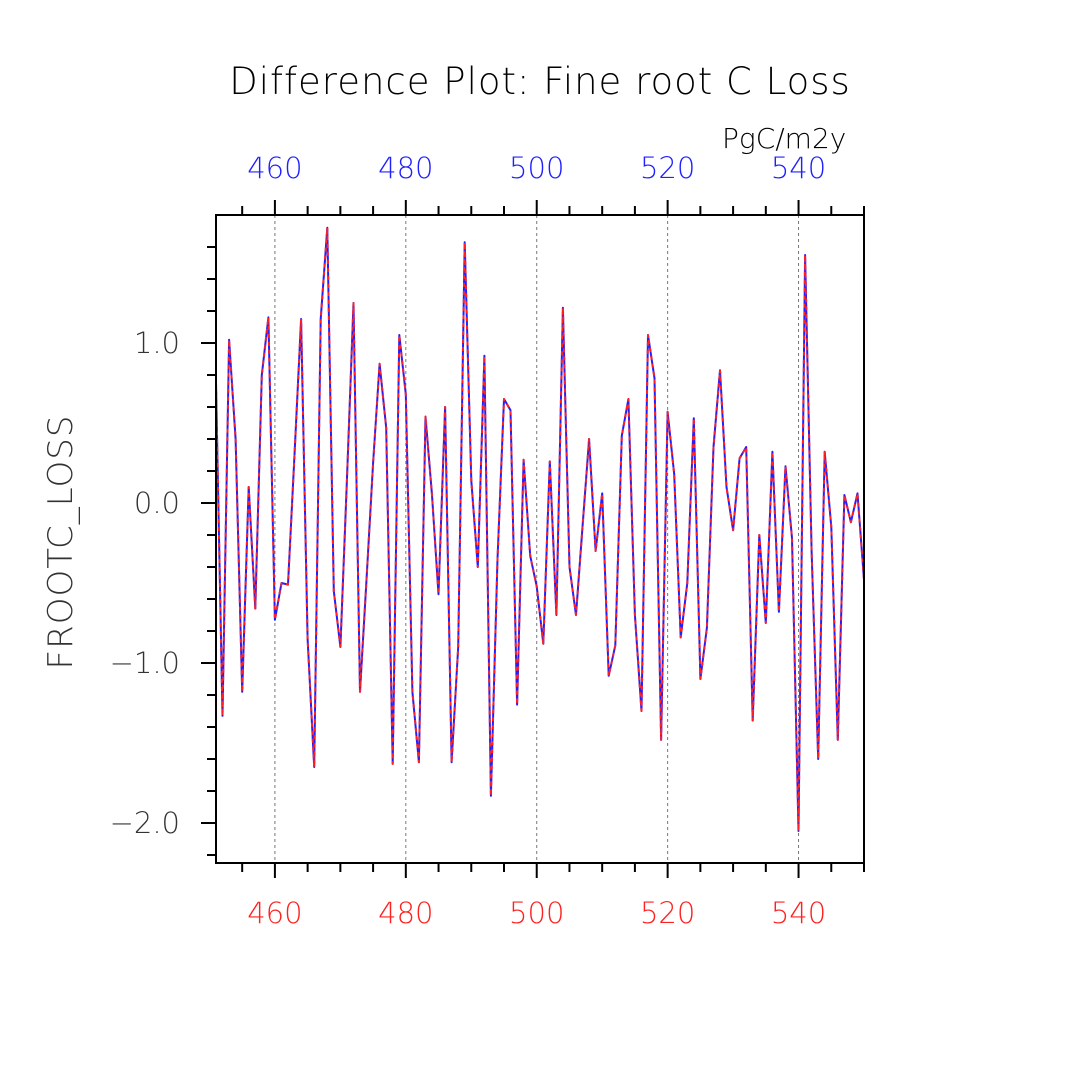  I want to click on y-tick-label--1: −1.0, so click(145, 663).